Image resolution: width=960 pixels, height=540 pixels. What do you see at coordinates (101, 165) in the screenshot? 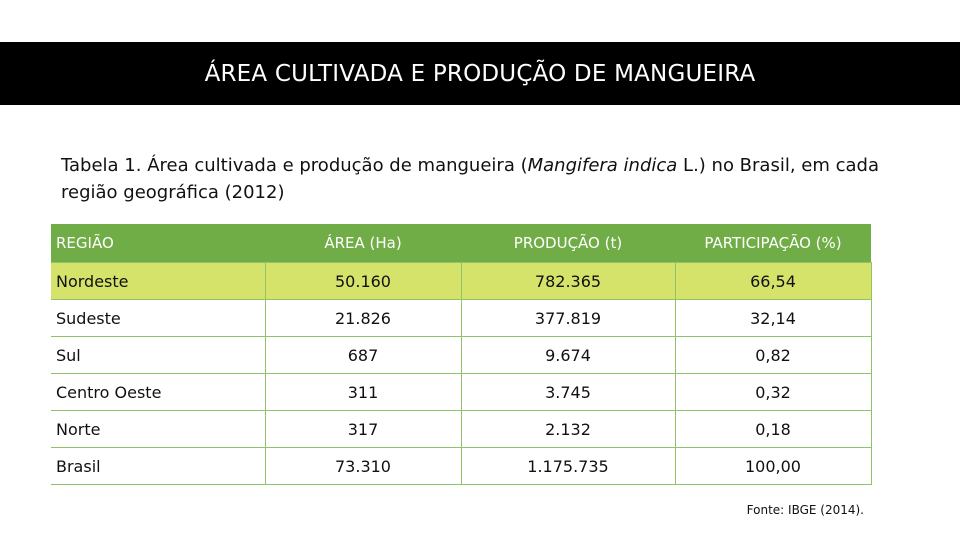
I see `caption-label: Tabela 1.` at bounding box center [101, 165].